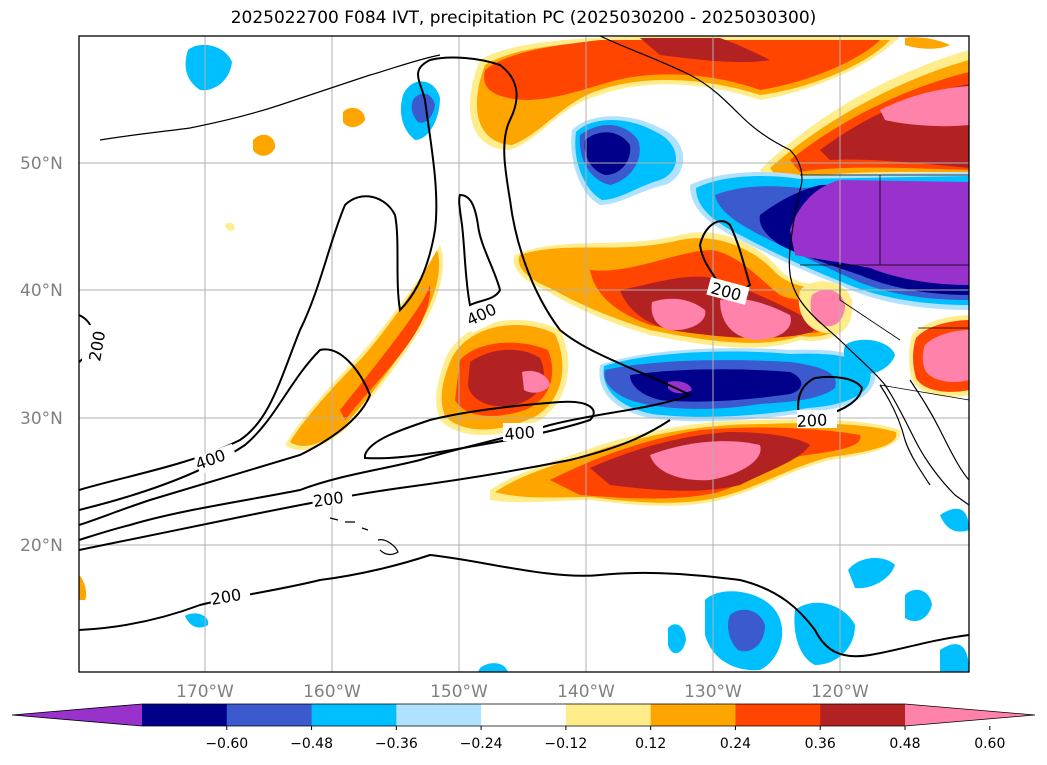  Describe the element at coordinates (705, 50) in the screenshot. I see `shade-alaska-band-vstrong` at that location.